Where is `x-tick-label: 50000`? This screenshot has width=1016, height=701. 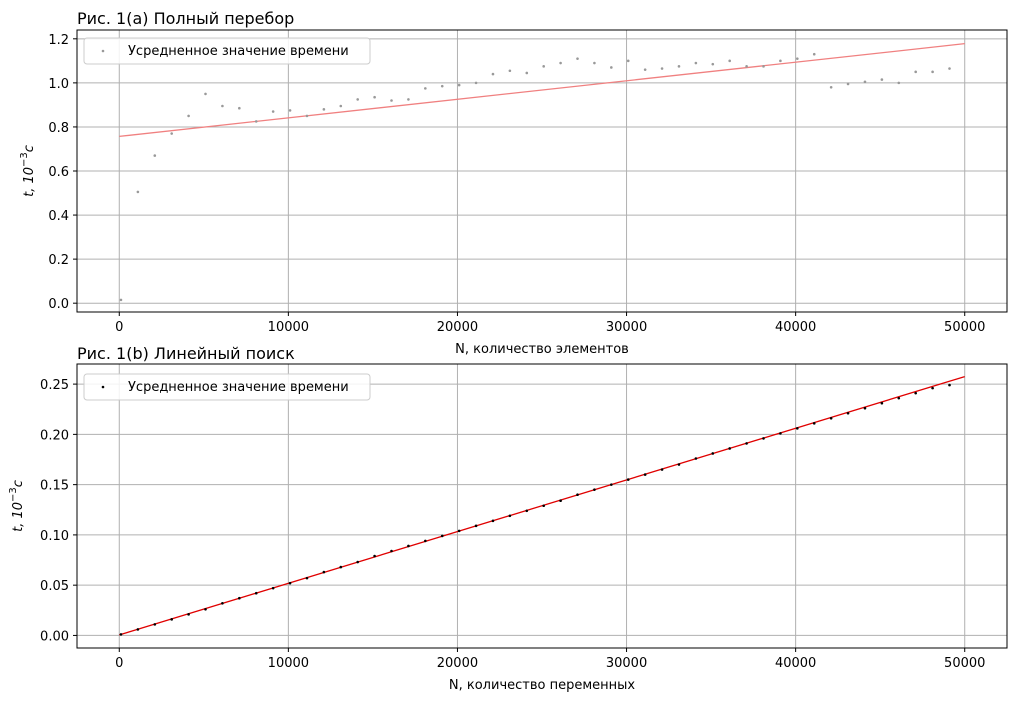 x-tick-label: 50000 is located at coordinates (964, 327).